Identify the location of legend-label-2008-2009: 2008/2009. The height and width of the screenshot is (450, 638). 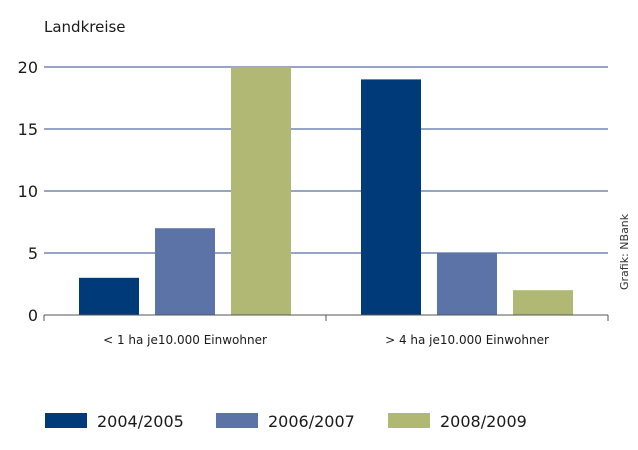
(483, 421).